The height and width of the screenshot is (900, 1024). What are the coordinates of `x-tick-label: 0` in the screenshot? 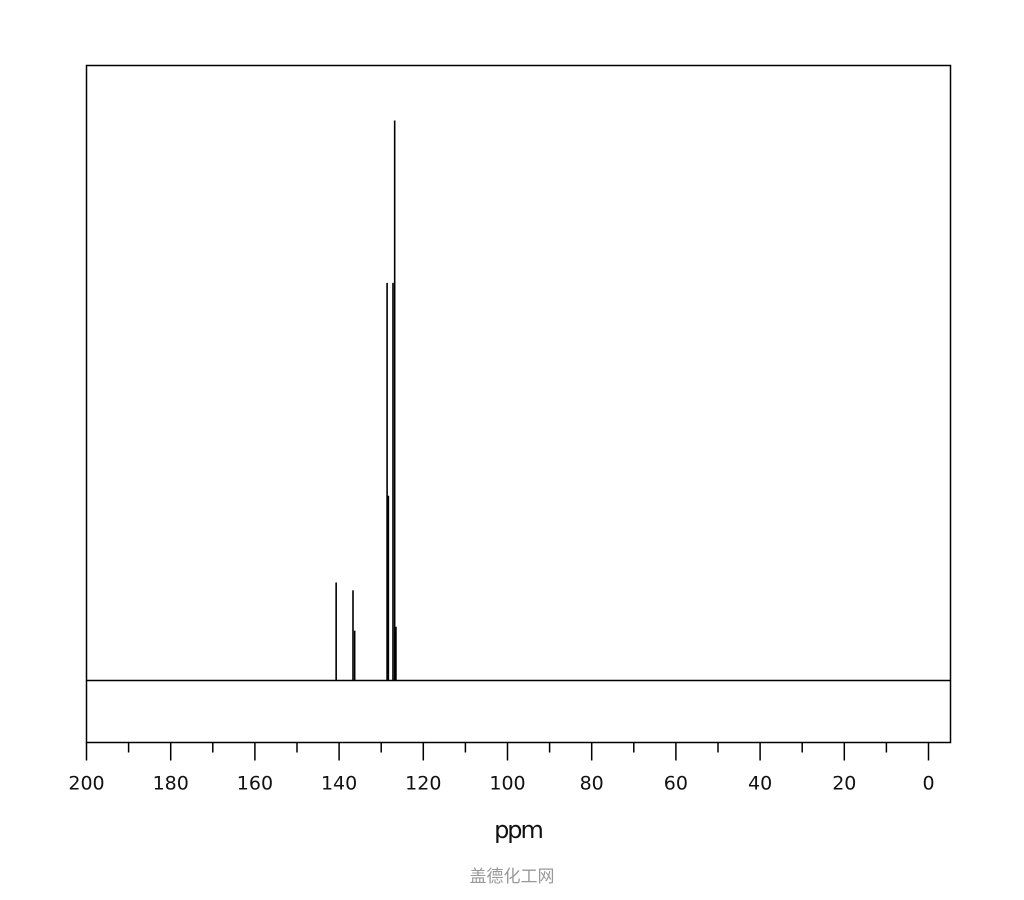 It's located at (928, 784).